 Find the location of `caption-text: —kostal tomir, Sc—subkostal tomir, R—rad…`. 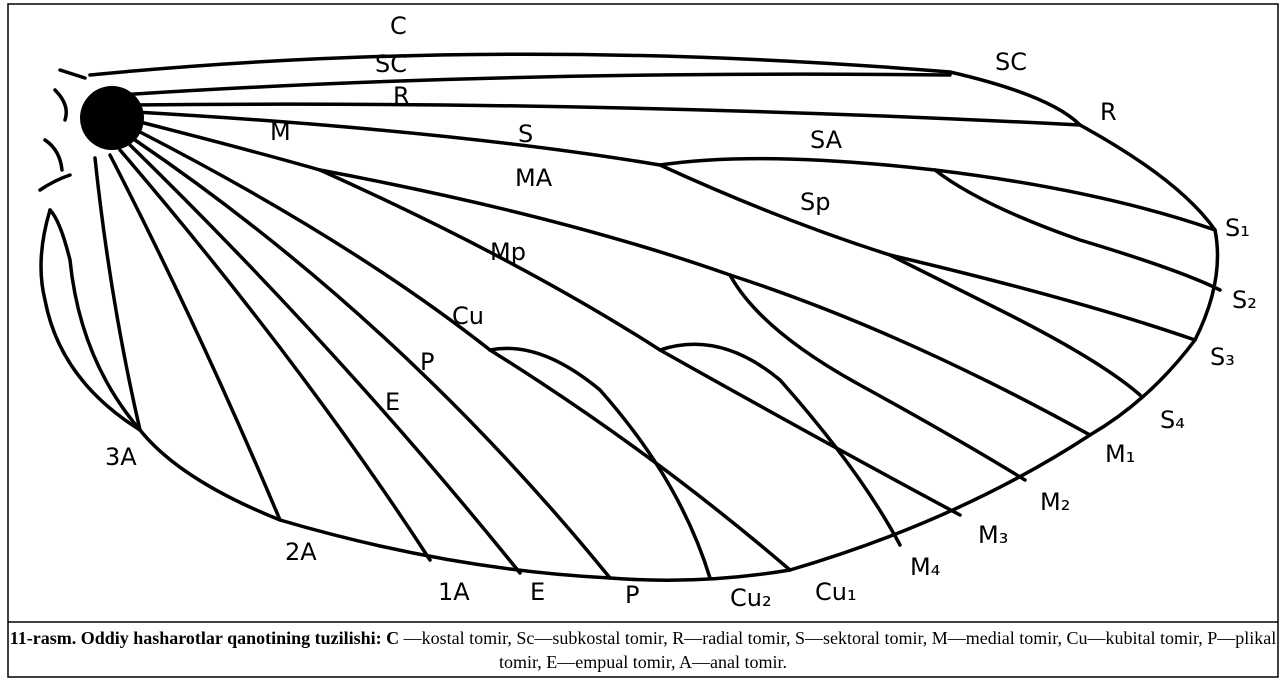

caption-text: —kostal tomir, Sc—subkostal tomir, R—rad… is located at coordinates (838, 650).